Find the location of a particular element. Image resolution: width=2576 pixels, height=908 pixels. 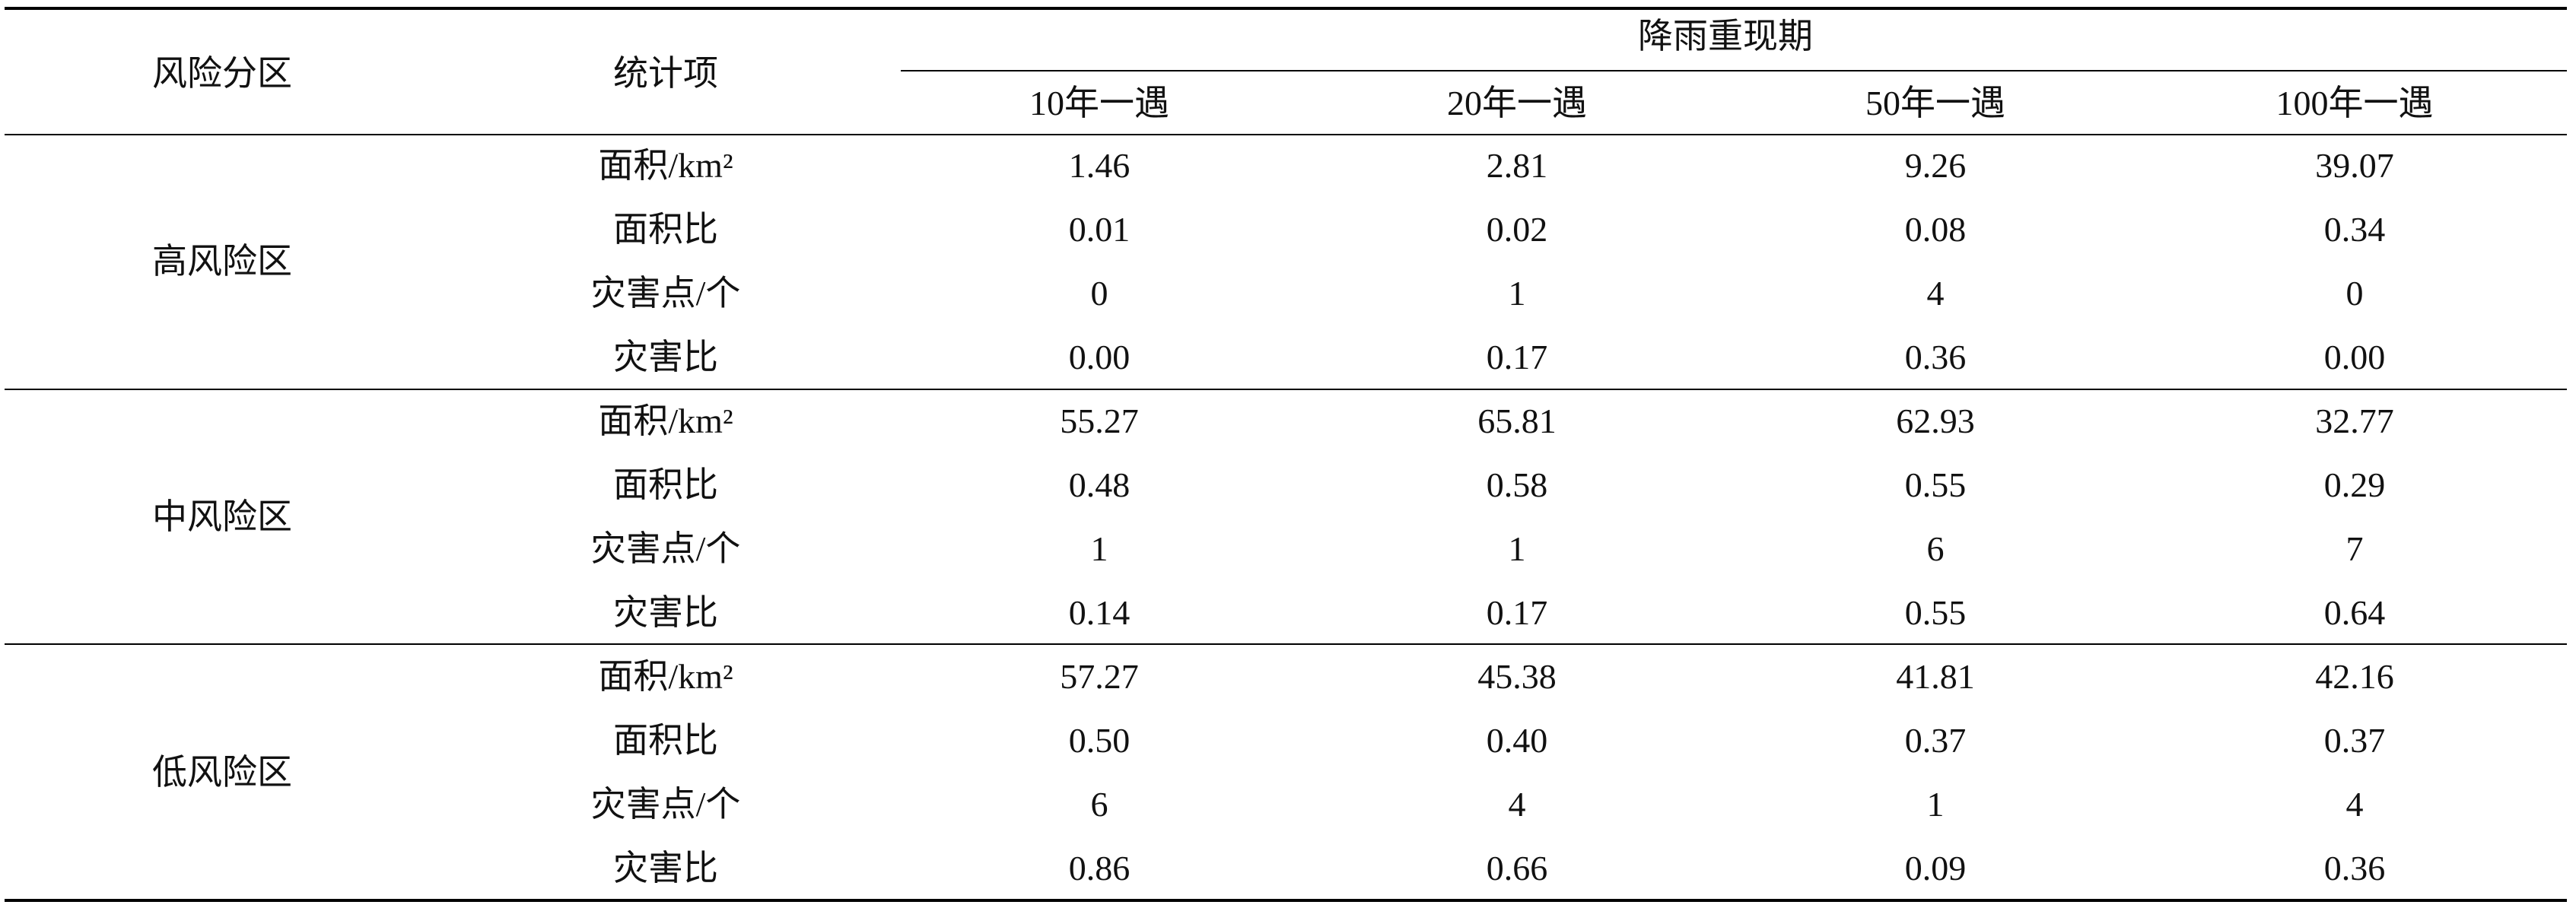

cell-value: 42.16 is located at coordinates (2354, 676).